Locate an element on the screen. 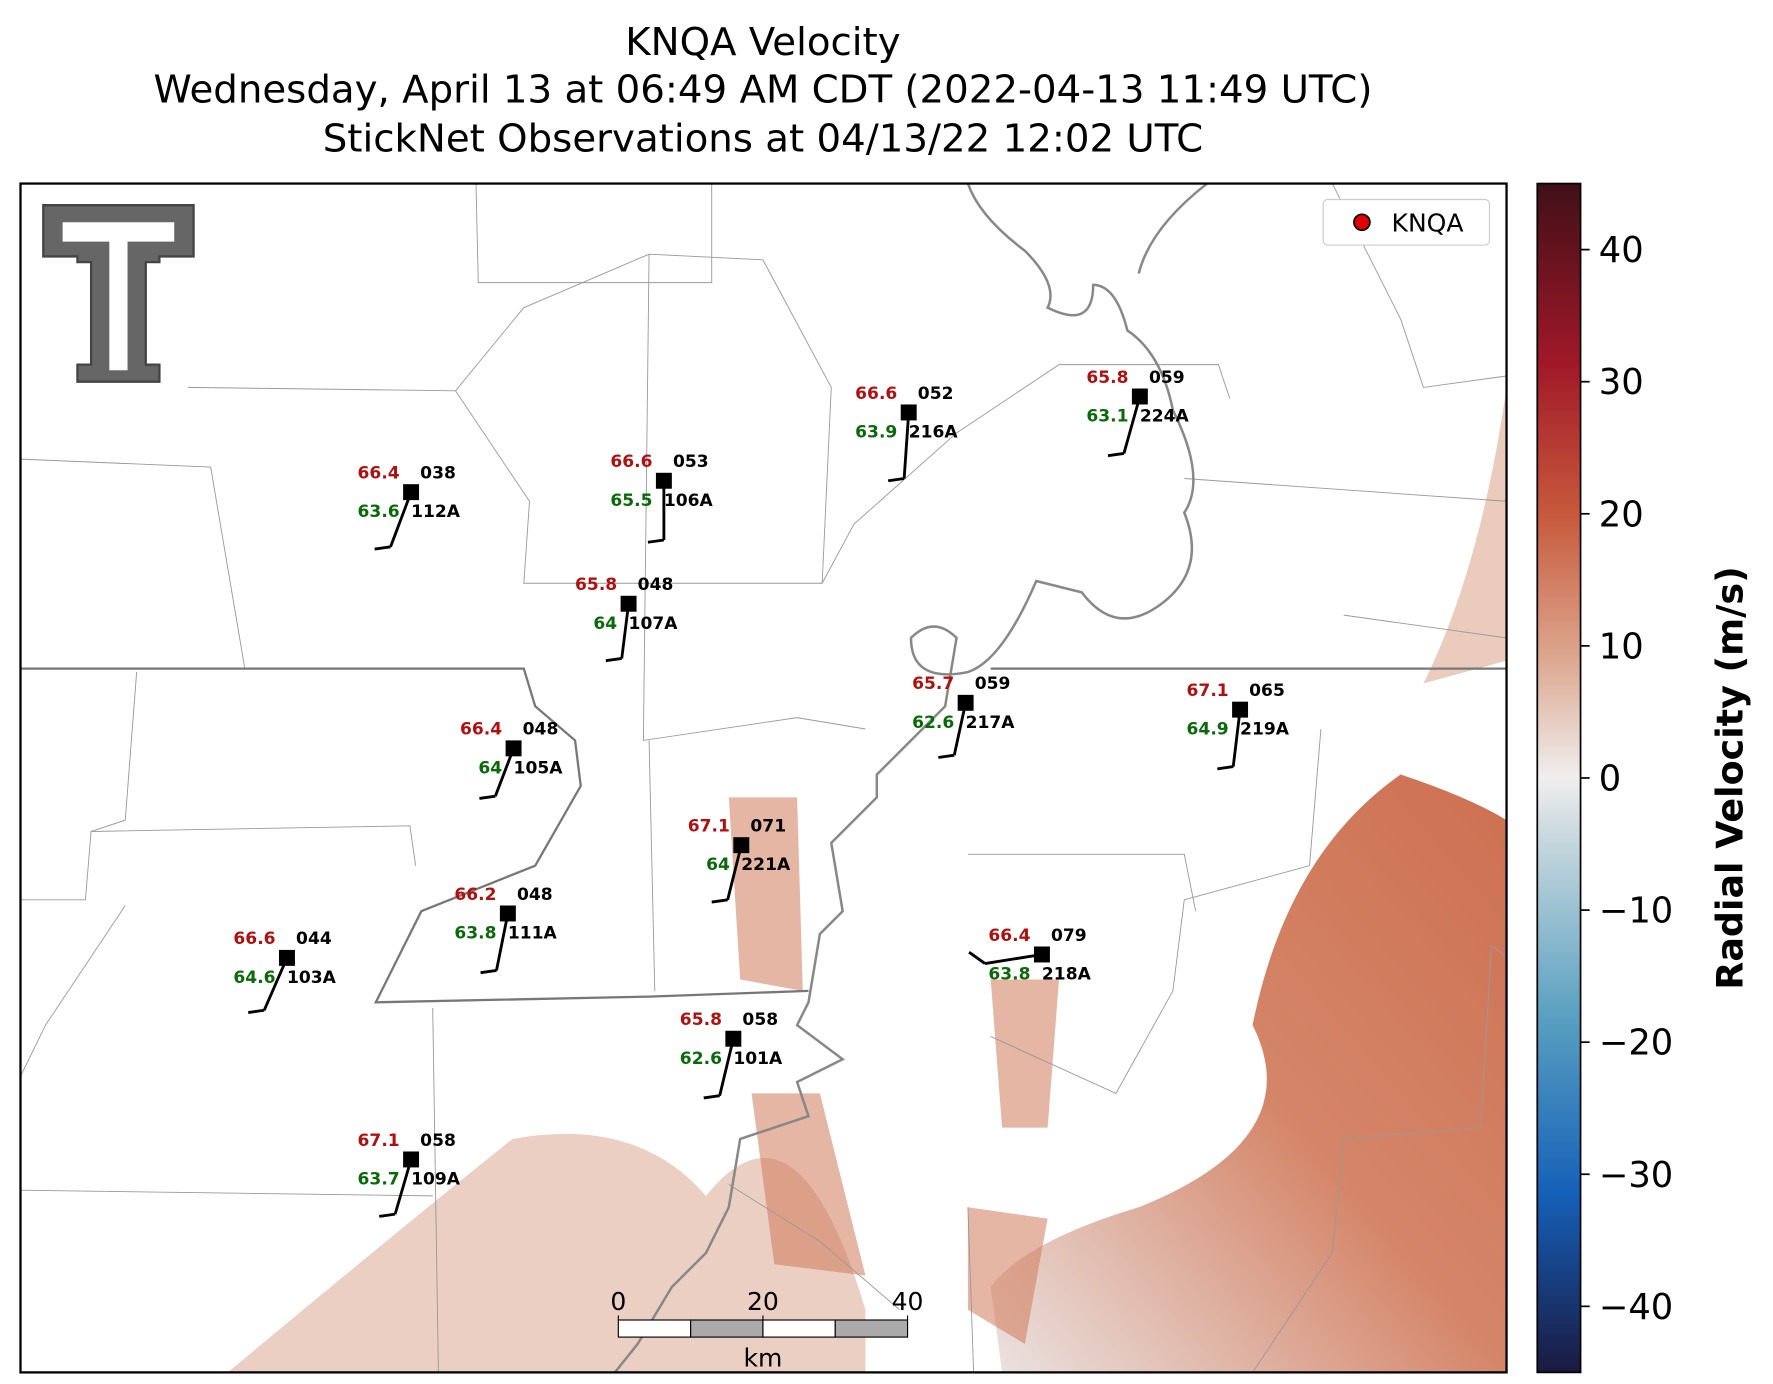 This screenshot has width=1773, height=1384. station-code: 071 is located at coordinates (768, 826).